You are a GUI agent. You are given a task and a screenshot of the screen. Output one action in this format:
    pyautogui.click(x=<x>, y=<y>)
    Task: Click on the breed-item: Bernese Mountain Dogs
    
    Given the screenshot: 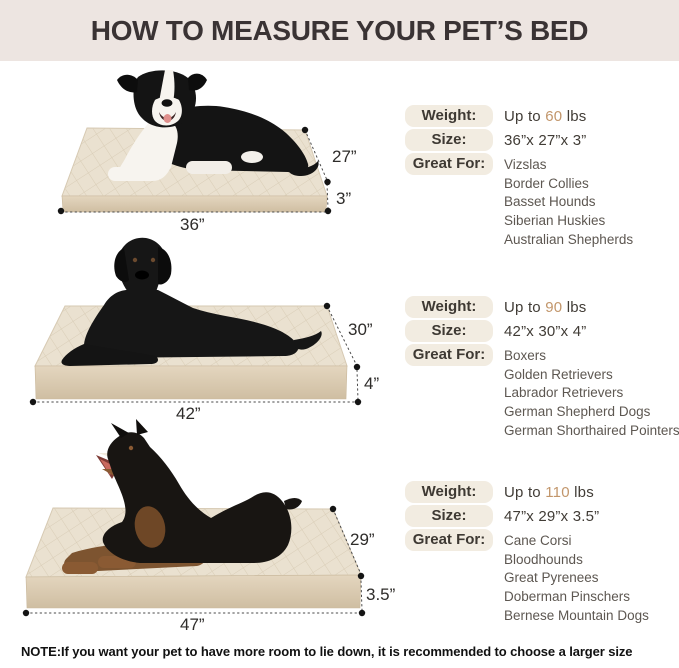 What is the action you would take?
    pyautogui.click(x=576, y=615)
    